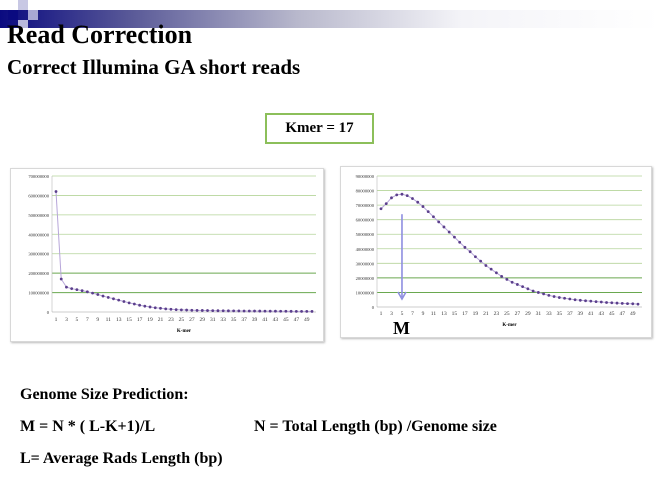 The height and width of the screenshot is (480, 660). What do you see at coordinates (38, 293) in the screenshot?
I see `y-tick-label: 100000000` at bounding box center [38, 293].